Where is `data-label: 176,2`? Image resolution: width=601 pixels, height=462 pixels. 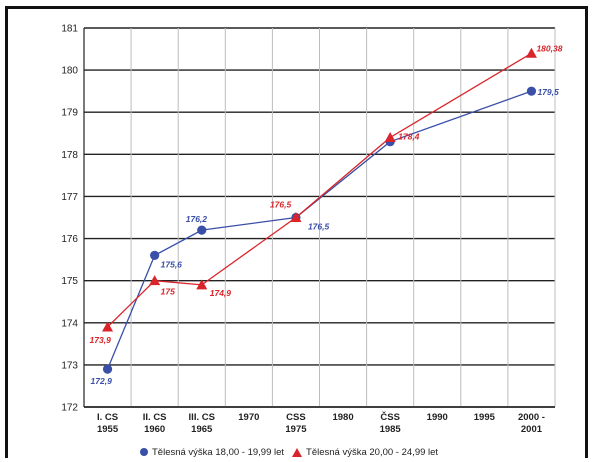 data-label: 176,2 is located at coordinates (197, 219).